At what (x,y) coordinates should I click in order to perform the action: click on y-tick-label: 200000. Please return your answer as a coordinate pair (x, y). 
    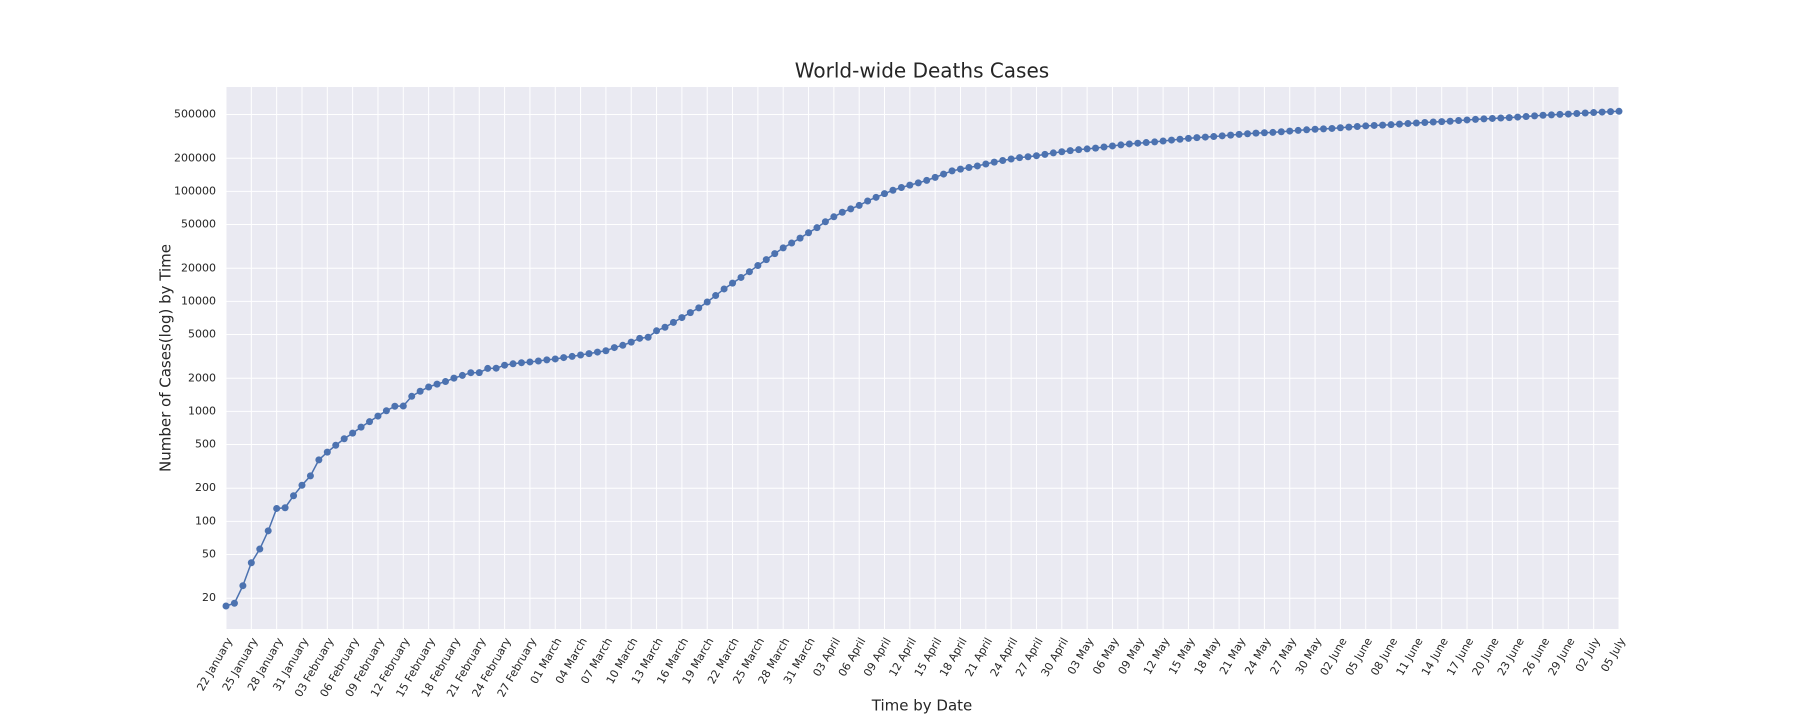
    Looking at the image, I should click on (195, 157).